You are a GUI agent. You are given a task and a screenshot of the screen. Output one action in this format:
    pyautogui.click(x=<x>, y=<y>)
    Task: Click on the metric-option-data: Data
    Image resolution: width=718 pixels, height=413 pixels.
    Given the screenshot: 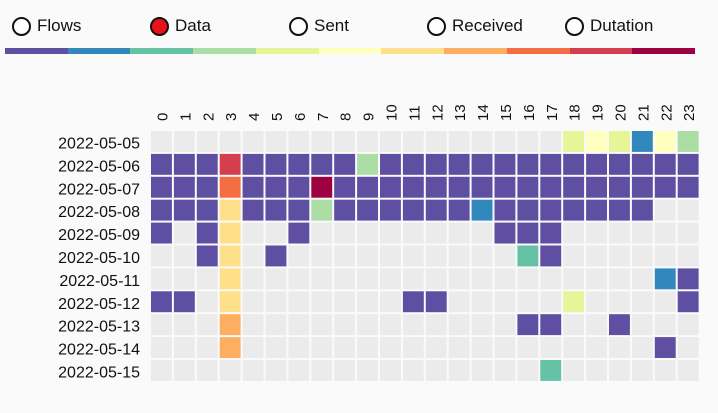 What is the action you would take?
    pyautogui.click(x=180, y=26)
    